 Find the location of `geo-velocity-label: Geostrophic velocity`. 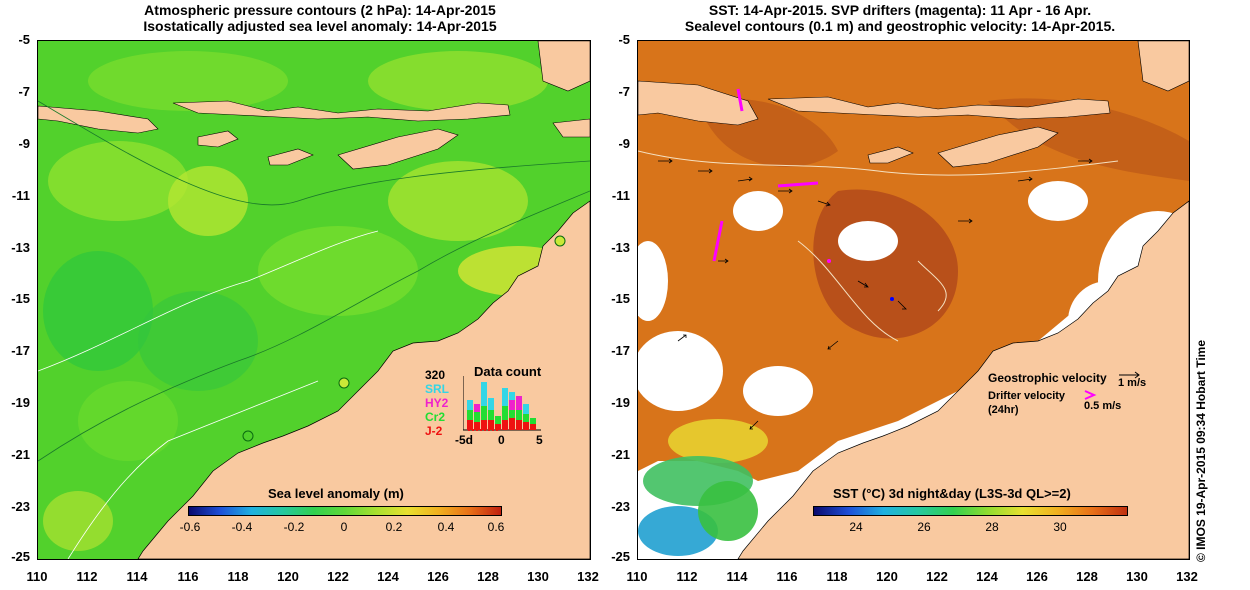

geo-velocity-label: Geostrophic velocity is located at coordinates (1047, 378).